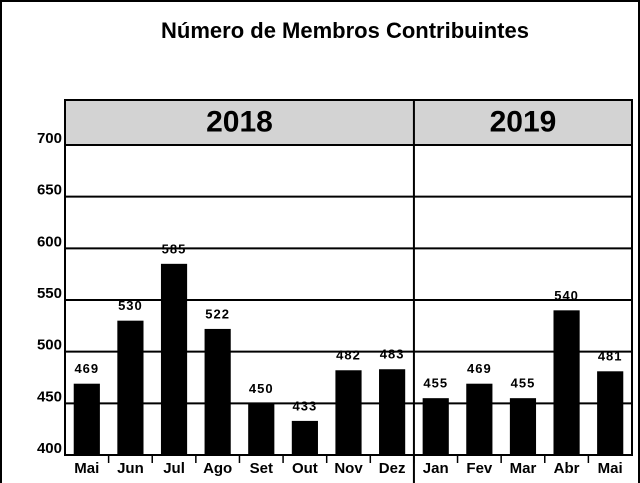 This screenshot has height=483, width=640. What do you see at coordinates (49, 345) in the screenshot?
I see `y-tick-label: 500` at bounding box center [49, 345].